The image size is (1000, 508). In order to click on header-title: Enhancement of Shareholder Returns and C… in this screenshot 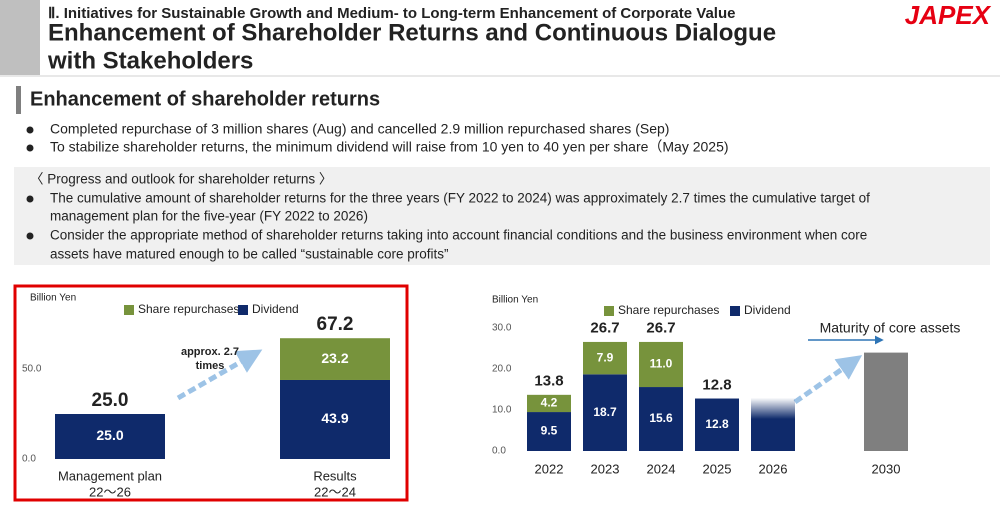, I will do `click(412, 32)`.